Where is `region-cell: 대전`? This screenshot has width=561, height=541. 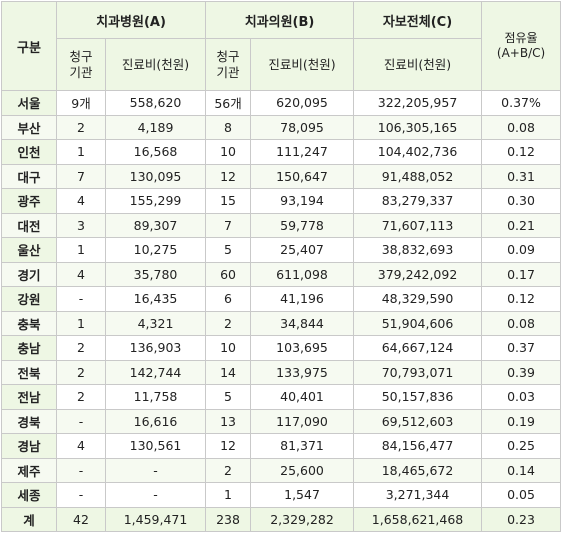 region-cell: 대전 is located at coordinates (29, 225).